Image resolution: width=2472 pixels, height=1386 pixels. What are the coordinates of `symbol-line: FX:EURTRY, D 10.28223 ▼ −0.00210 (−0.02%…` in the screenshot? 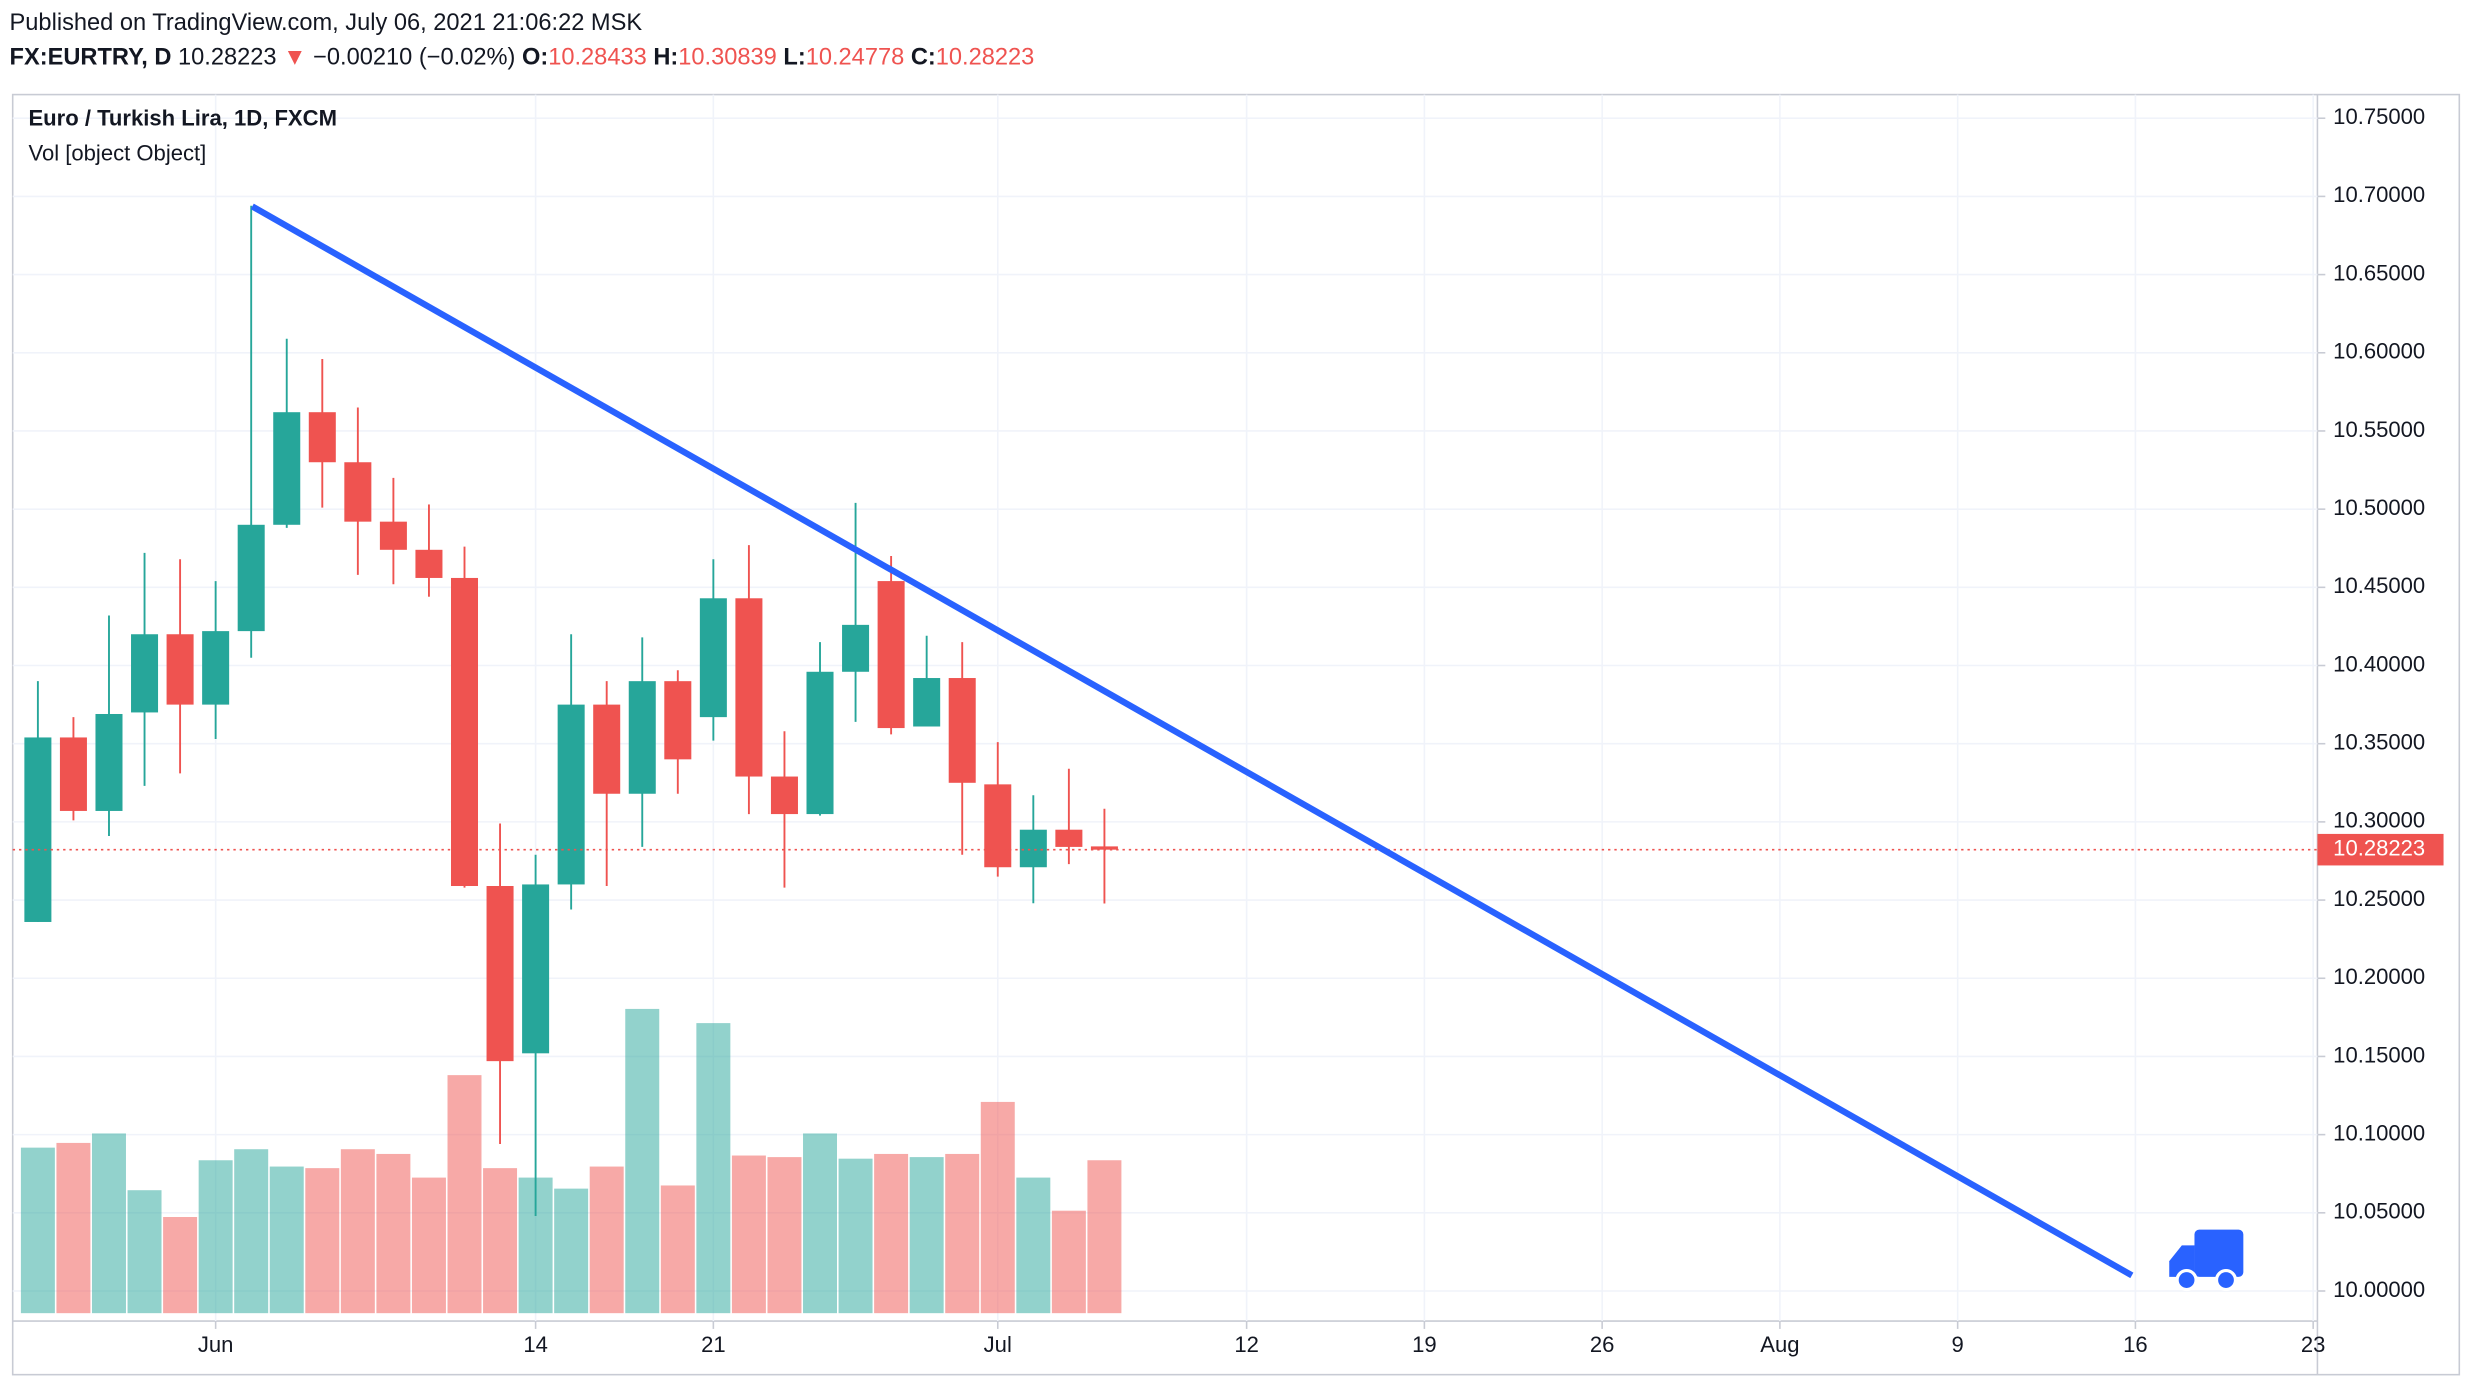 It's located at (522, 58).